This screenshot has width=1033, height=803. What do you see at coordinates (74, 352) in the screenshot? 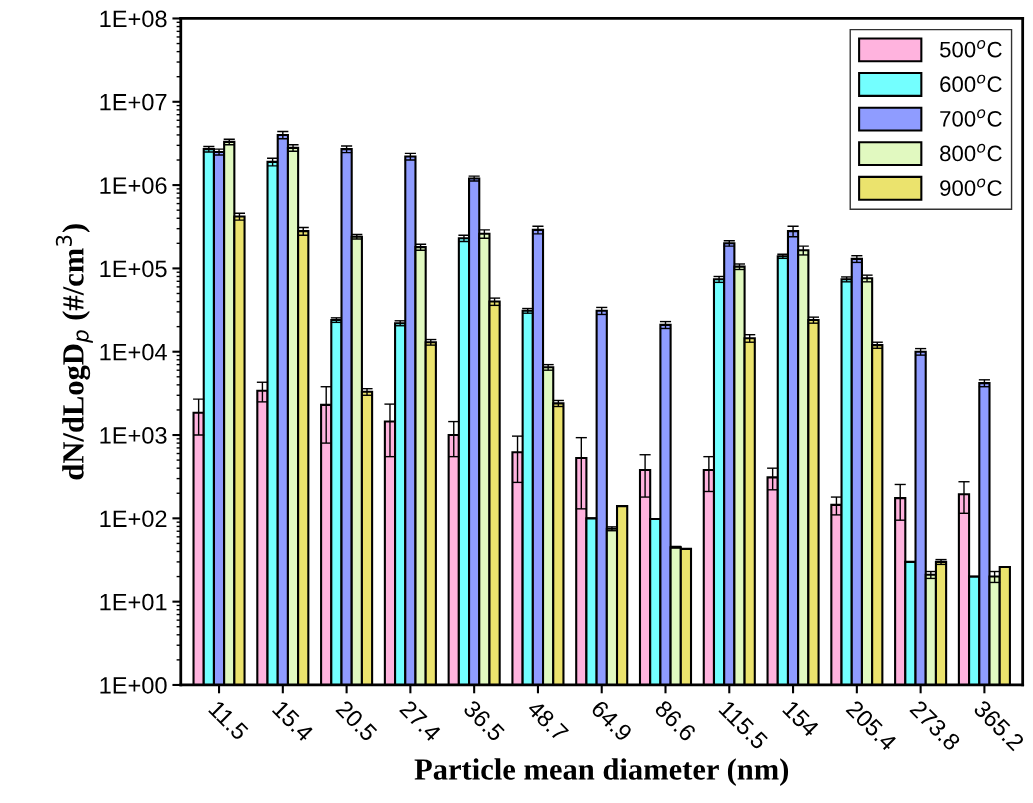
I see `y-axis-title: dN/dLogD$_{p}$ (#/cm$^{3}$)` at bounding box center [74, 352].